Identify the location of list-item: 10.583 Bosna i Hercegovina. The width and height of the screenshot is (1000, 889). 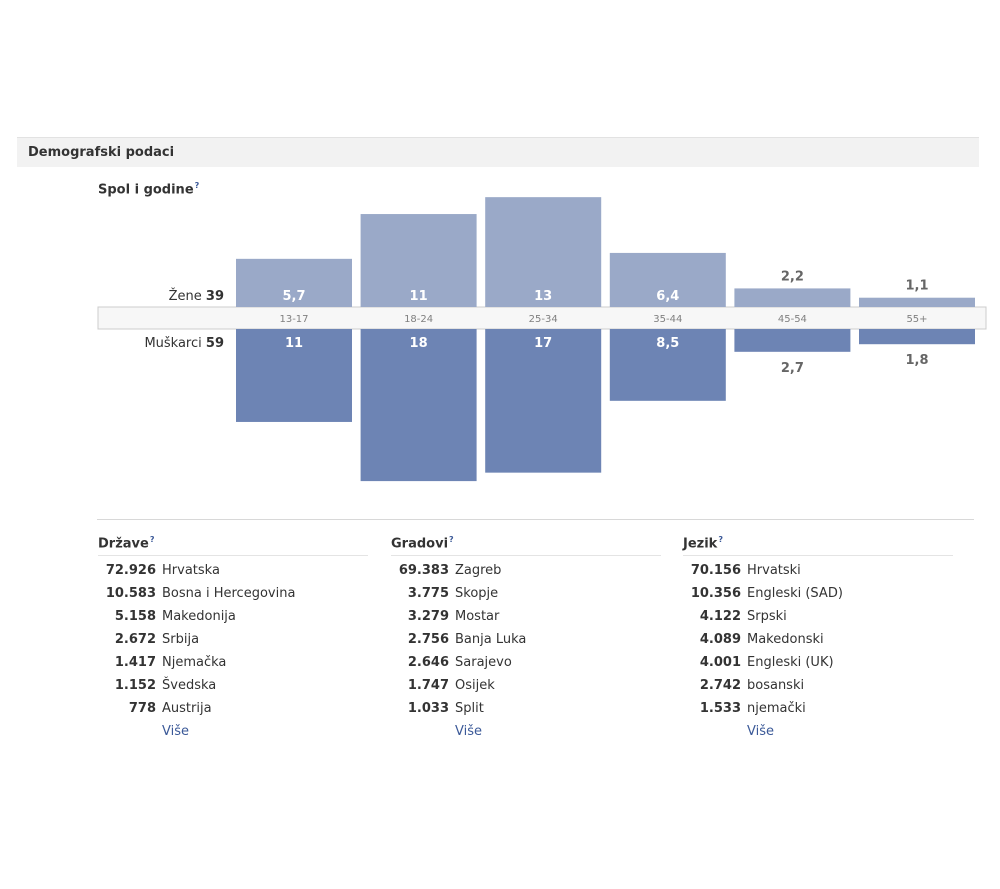
(233, 597).